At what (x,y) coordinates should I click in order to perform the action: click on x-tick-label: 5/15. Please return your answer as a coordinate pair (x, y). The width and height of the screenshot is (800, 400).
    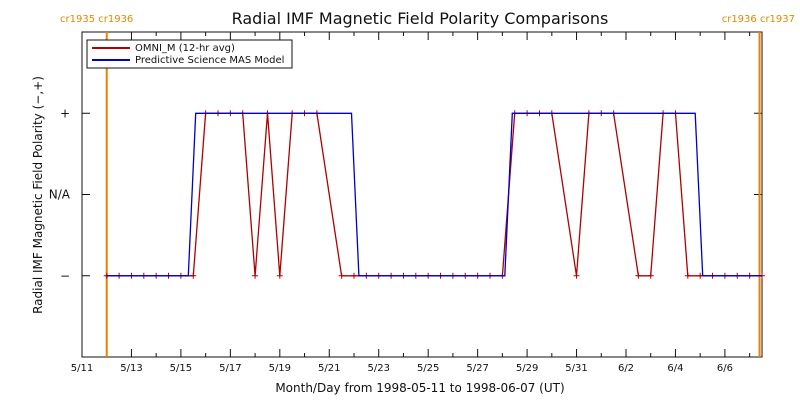
    Looking at the image, I should click on (181, 368).